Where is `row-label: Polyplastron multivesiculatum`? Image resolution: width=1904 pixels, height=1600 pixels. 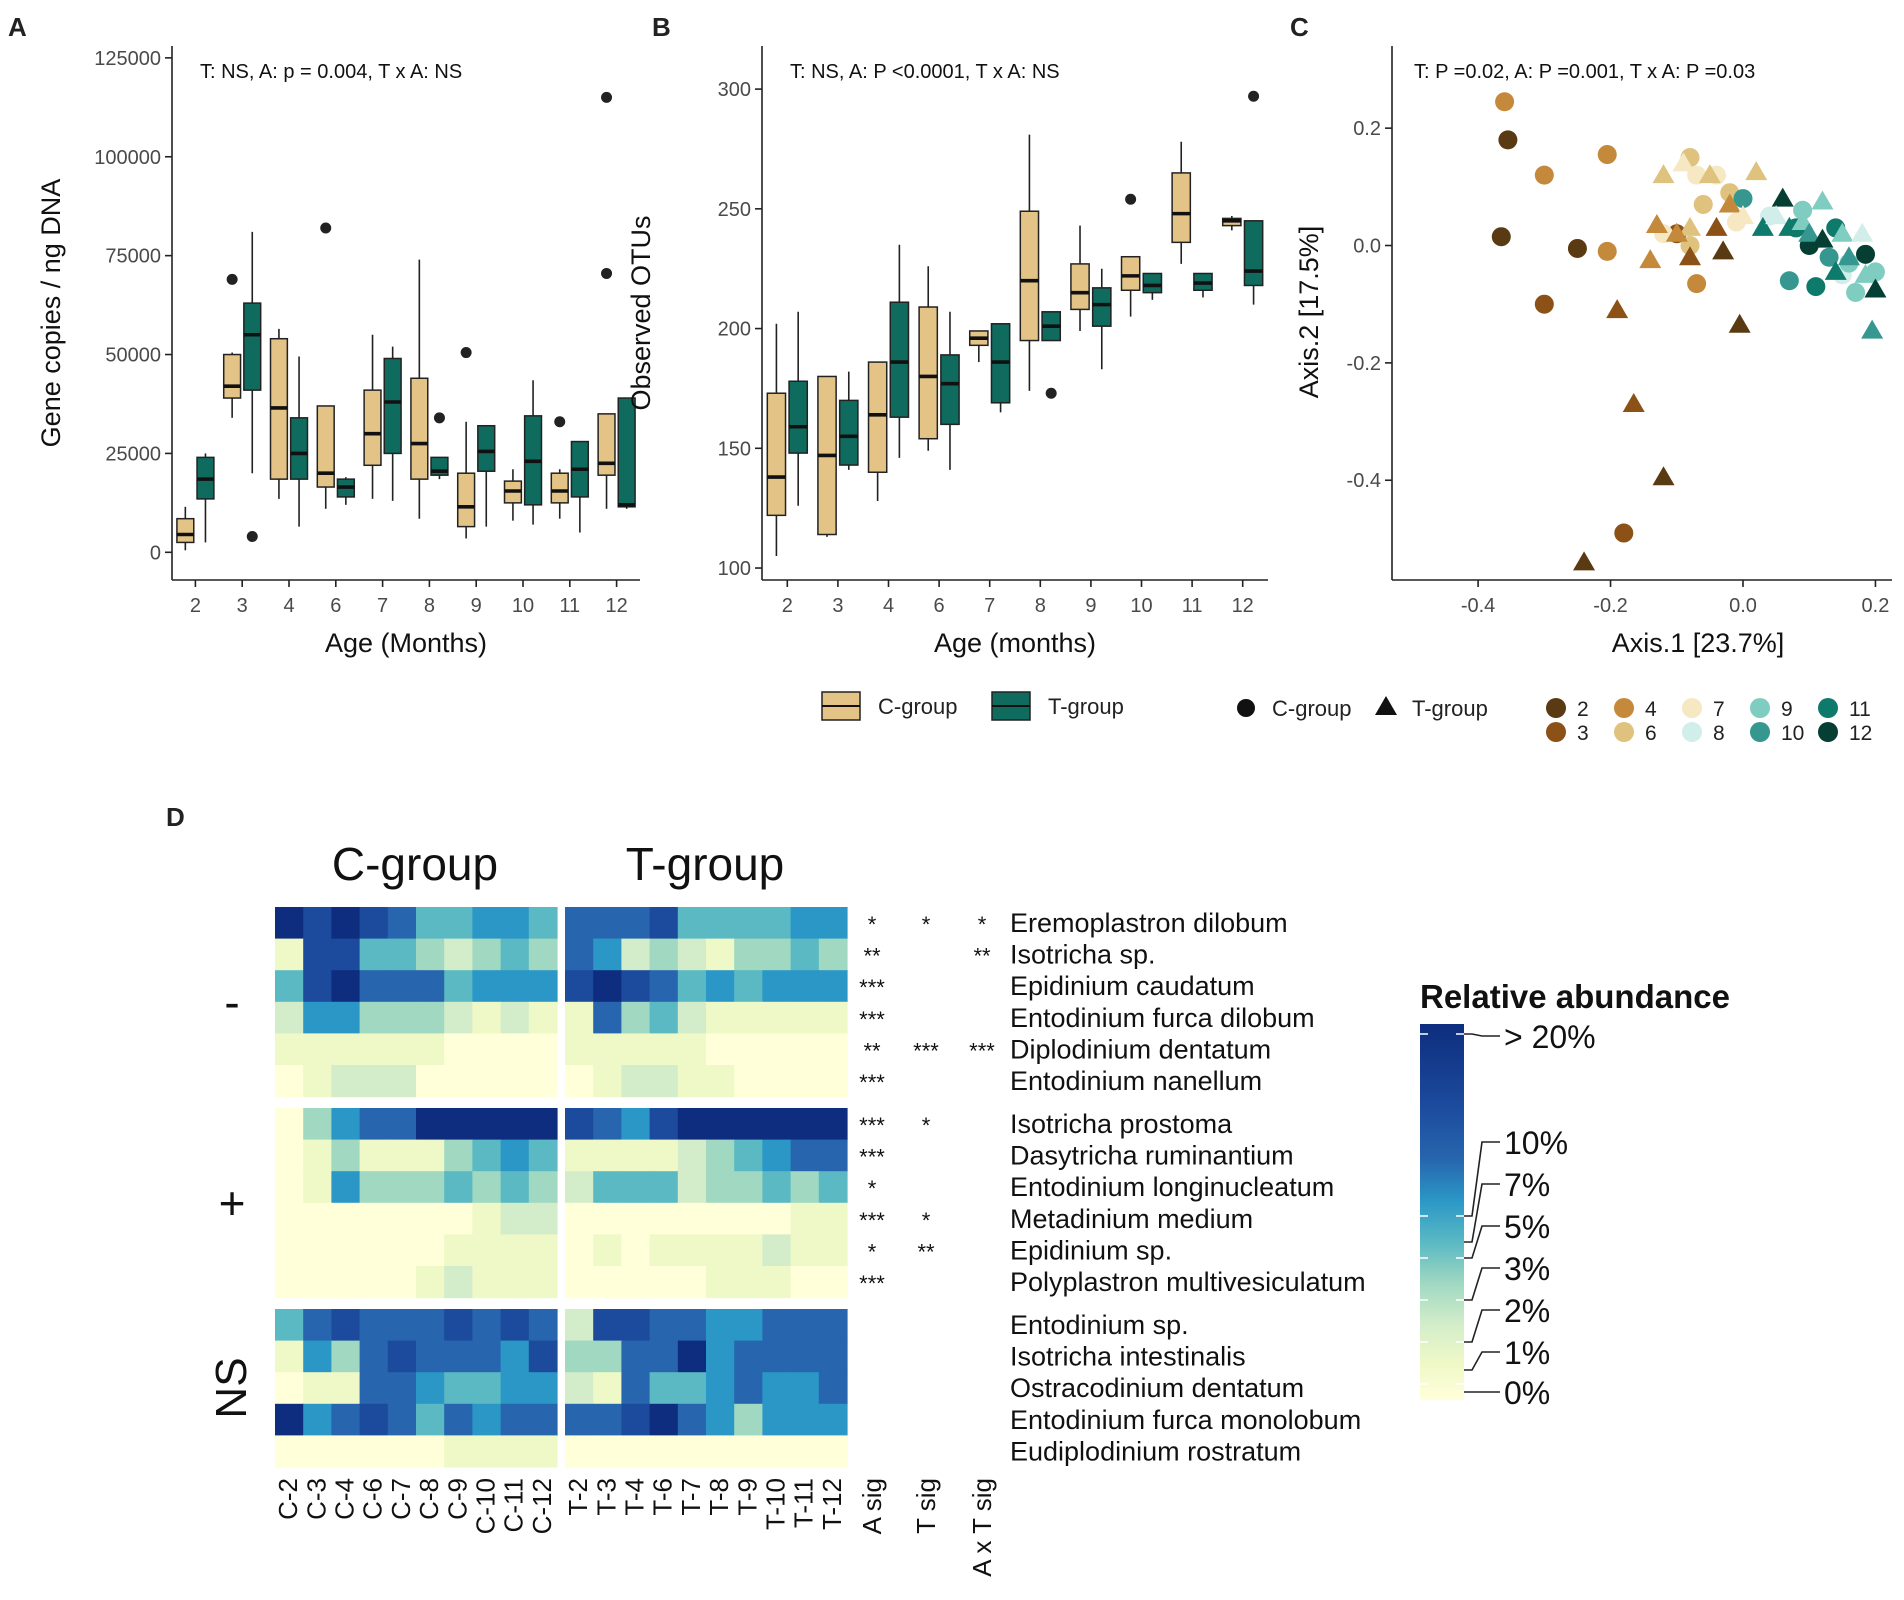 row-label: Polyplastron multivesiculatum is located at coordinates (1188, 1282).